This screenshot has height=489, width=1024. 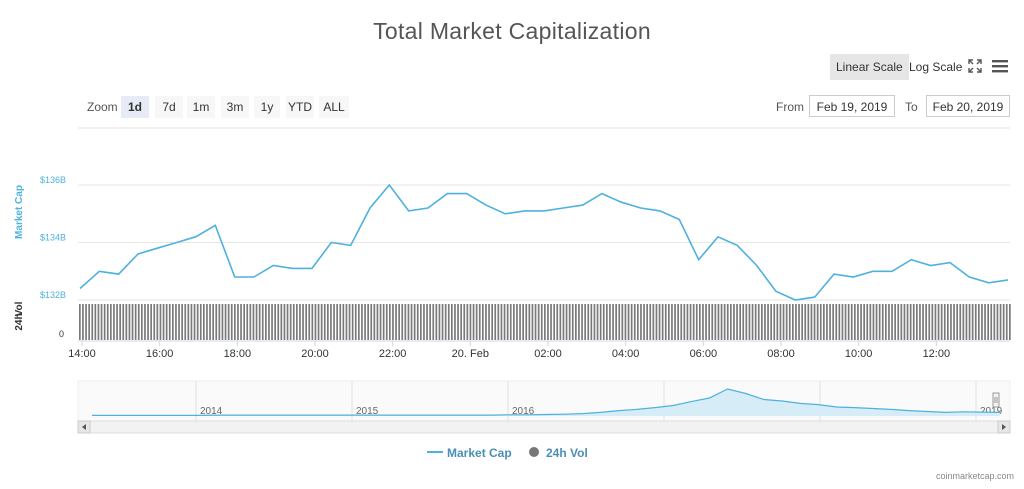 What do you see at coordinates (53, 295) in the screenshot?
I see `y-tick-label: $132B` at bounding box center [53, 295].